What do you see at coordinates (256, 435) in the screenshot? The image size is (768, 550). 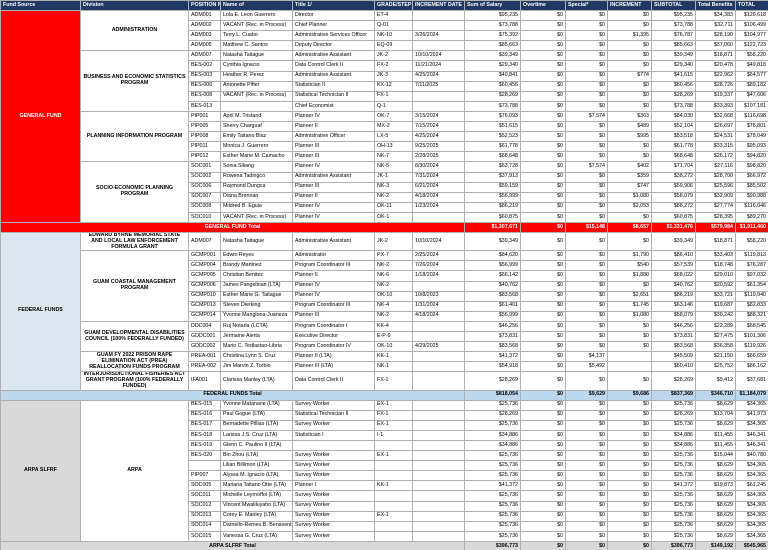 I see `cell: Larissa J.S. Cruz (LTA)` at bounding box center [256, 435].